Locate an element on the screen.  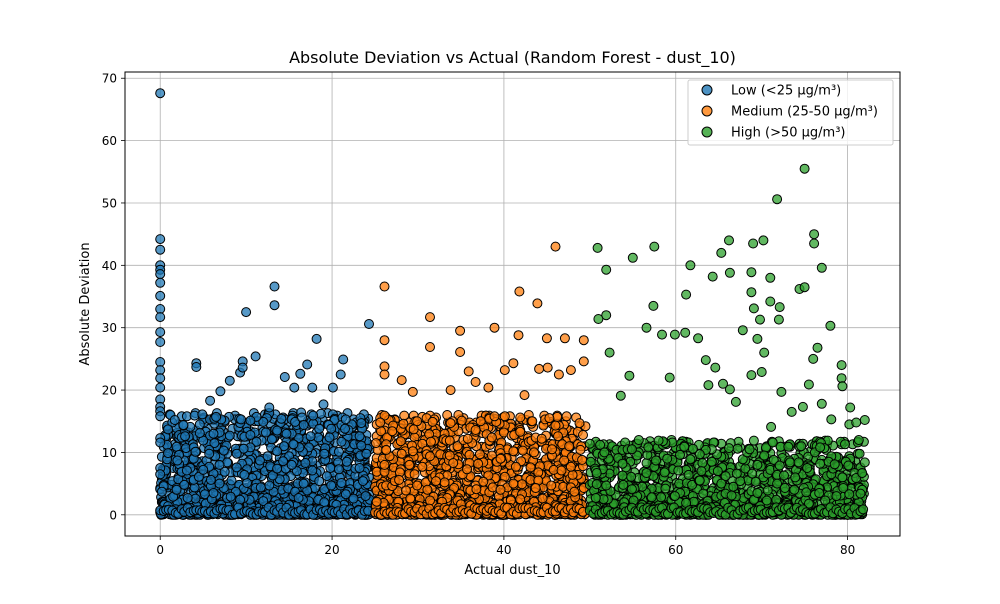
x-axis-label: Actual dust_10 is located at coordinates (512, 570).